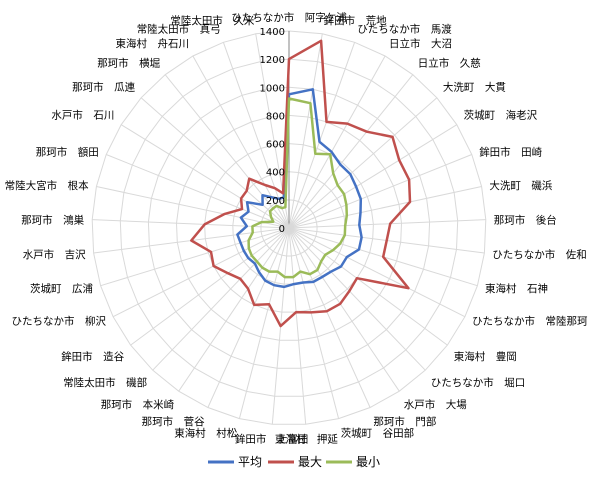  What do you see at coordinates (250, 462) in the screenshot?
I see `legend-label: 平均` at bounding box center [250, 462].